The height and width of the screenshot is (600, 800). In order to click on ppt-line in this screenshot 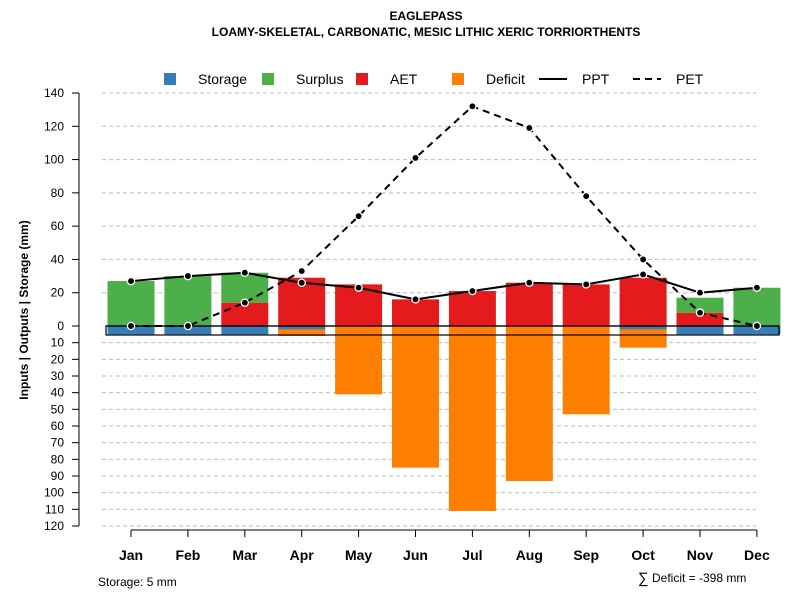, I will do `click(443, 286)`.